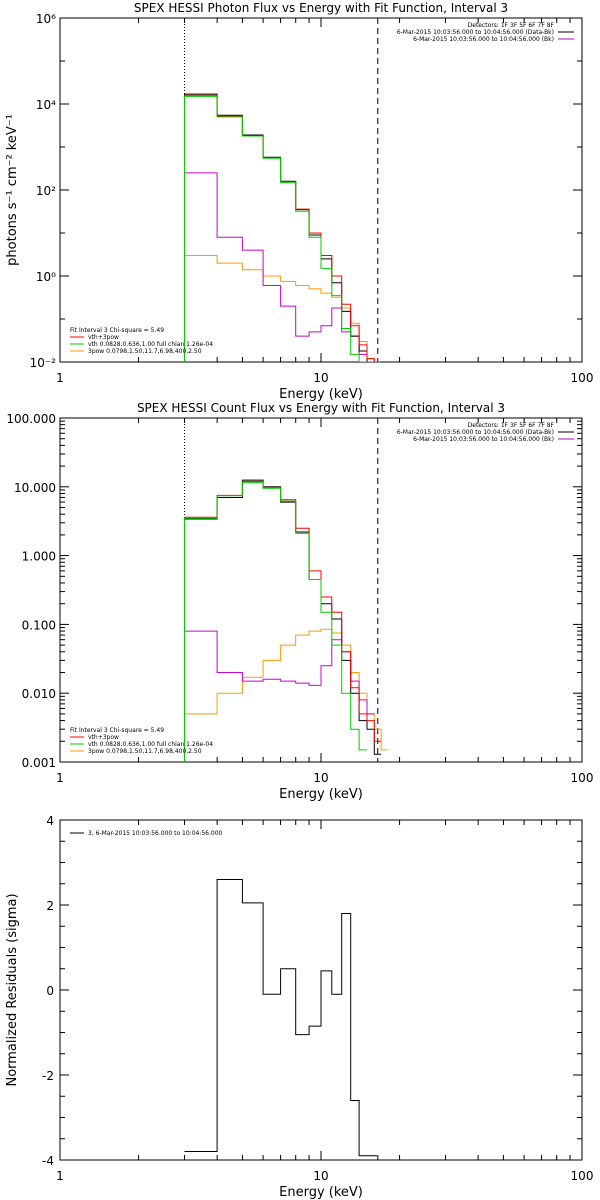 This screenshot has height=1200, width=600. Describe the element at coordinates (39, 763) in the screenshot. I see `y-tick-label: 0.001` at that location.